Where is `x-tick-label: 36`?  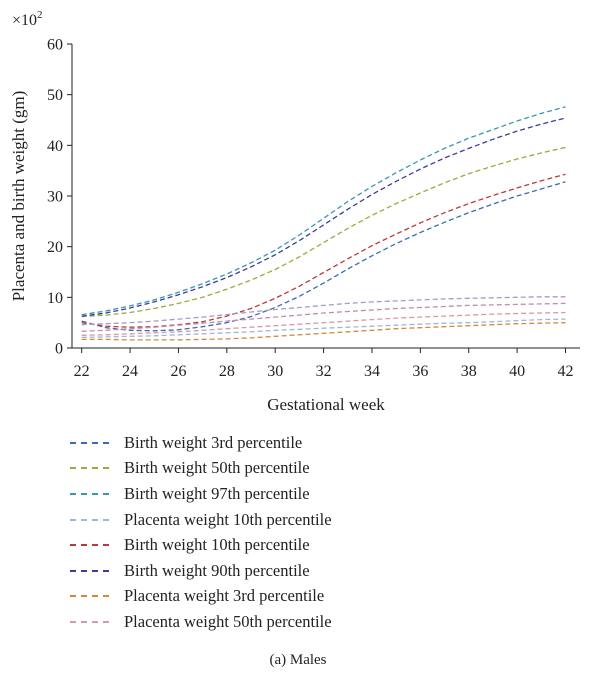
x-tick-label: 36 is located at coordinates (420, 371).